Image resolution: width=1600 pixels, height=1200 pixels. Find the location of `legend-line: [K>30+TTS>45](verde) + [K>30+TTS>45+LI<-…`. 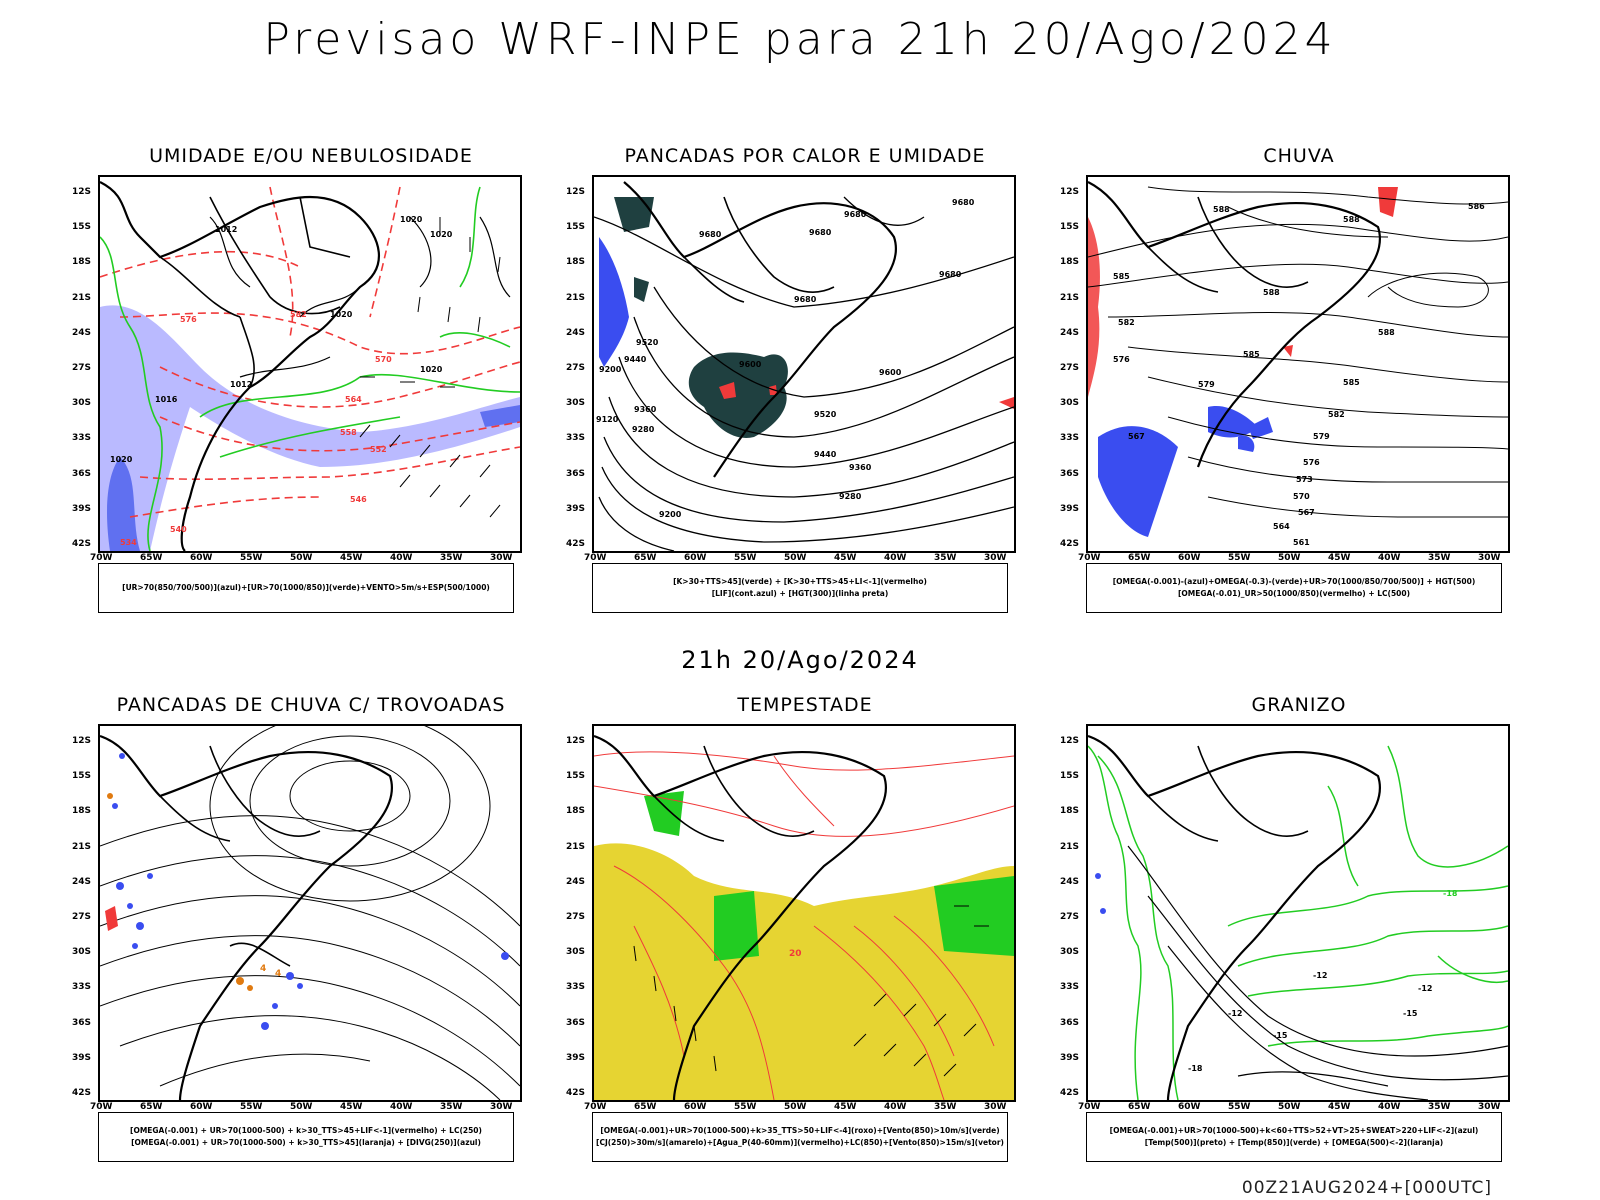

legend-line: [K>30+TTS>45](verde) + [K>30+TTS>45+LI<-… is located at coordinates (800, 581).